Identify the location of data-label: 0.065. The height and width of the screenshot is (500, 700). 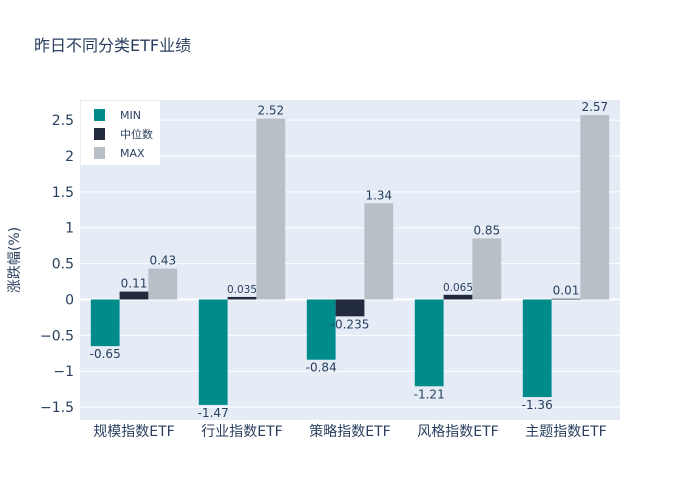
(458, 288).